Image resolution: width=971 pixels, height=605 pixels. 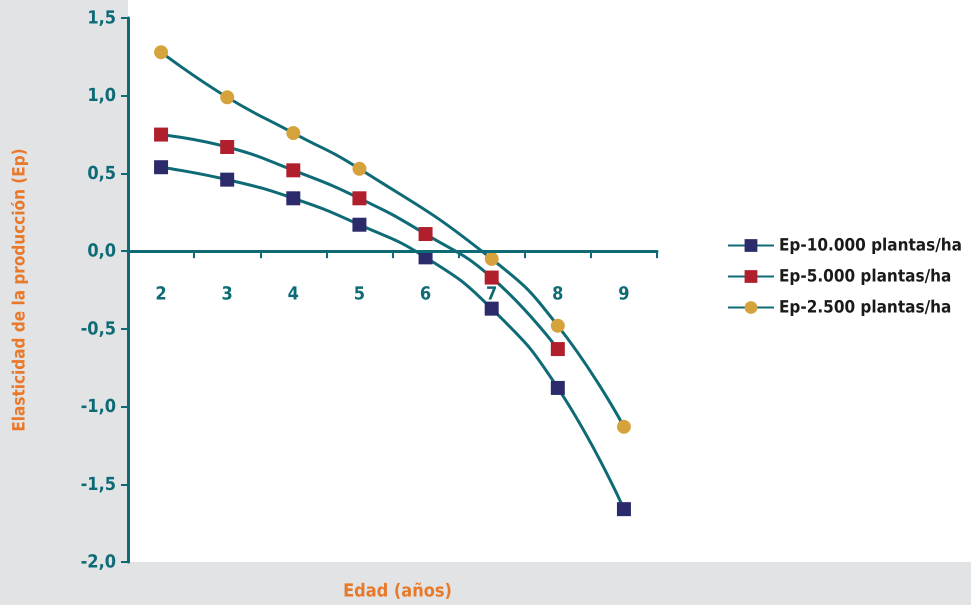 I want to click on y-tick-label: -1,0, so click(x=98, y=407).